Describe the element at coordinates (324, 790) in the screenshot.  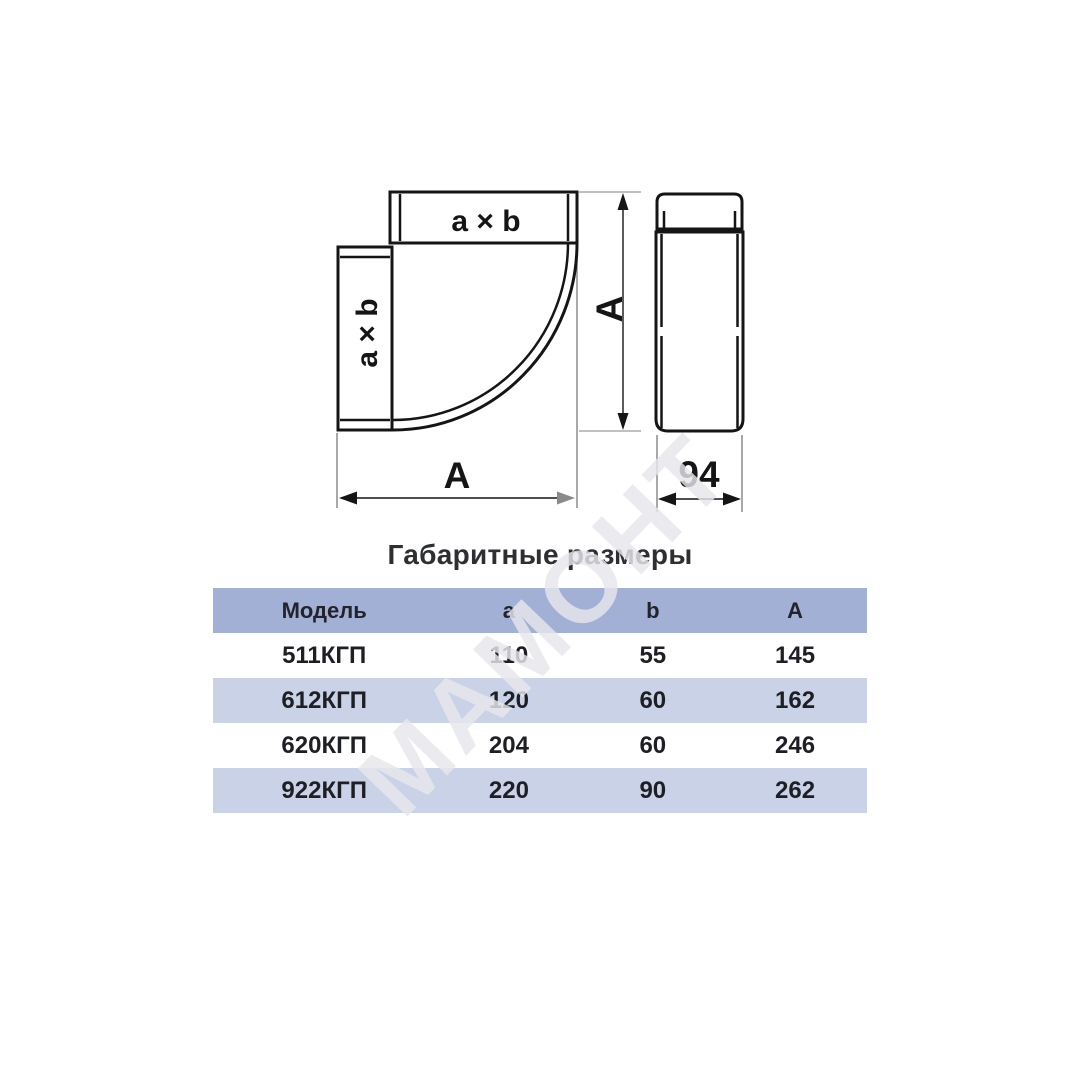
I see `table-cell: 922КГП` at that location.